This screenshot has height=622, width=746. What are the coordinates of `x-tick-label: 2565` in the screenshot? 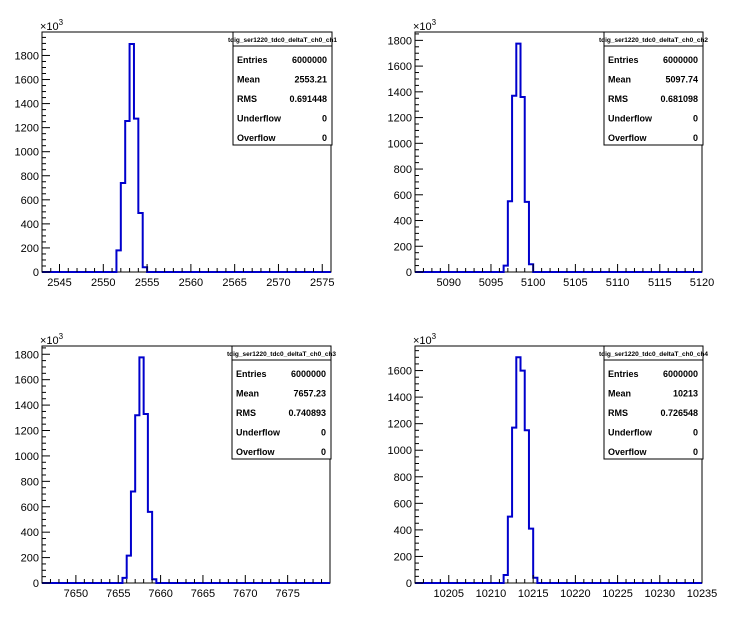 It's located at (234, 283).